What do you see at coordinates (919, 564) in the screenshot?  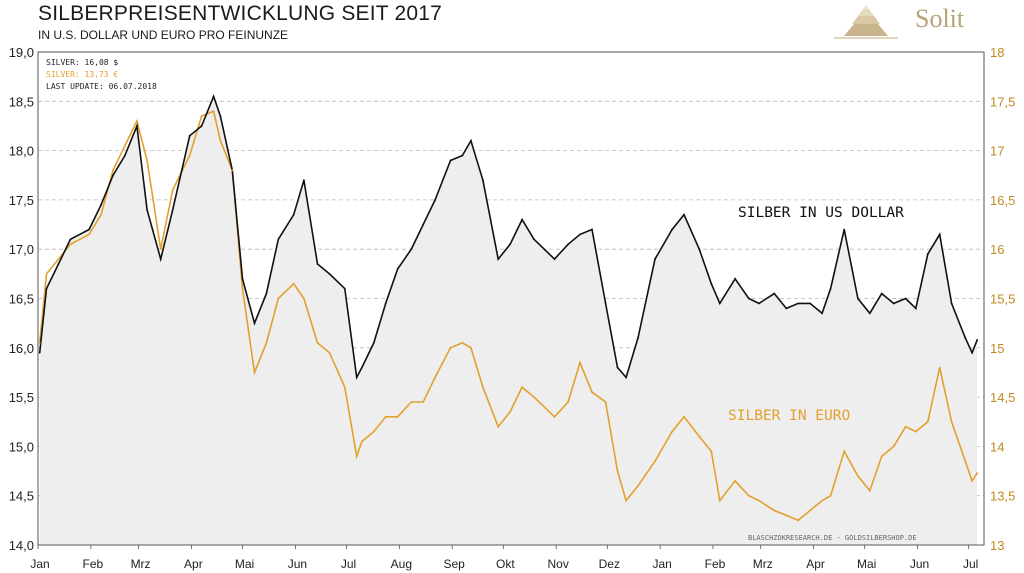 I see `x-tick-label: Jun` at bounding box center [919, 564].